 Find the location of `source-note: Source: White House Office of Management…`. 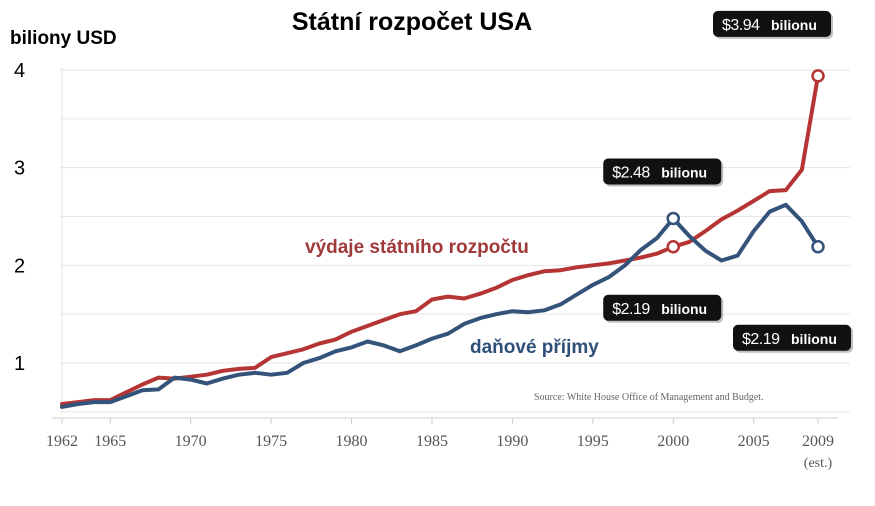

source-note: Source: White House Office of Management… is located at coordinates (649, 397).